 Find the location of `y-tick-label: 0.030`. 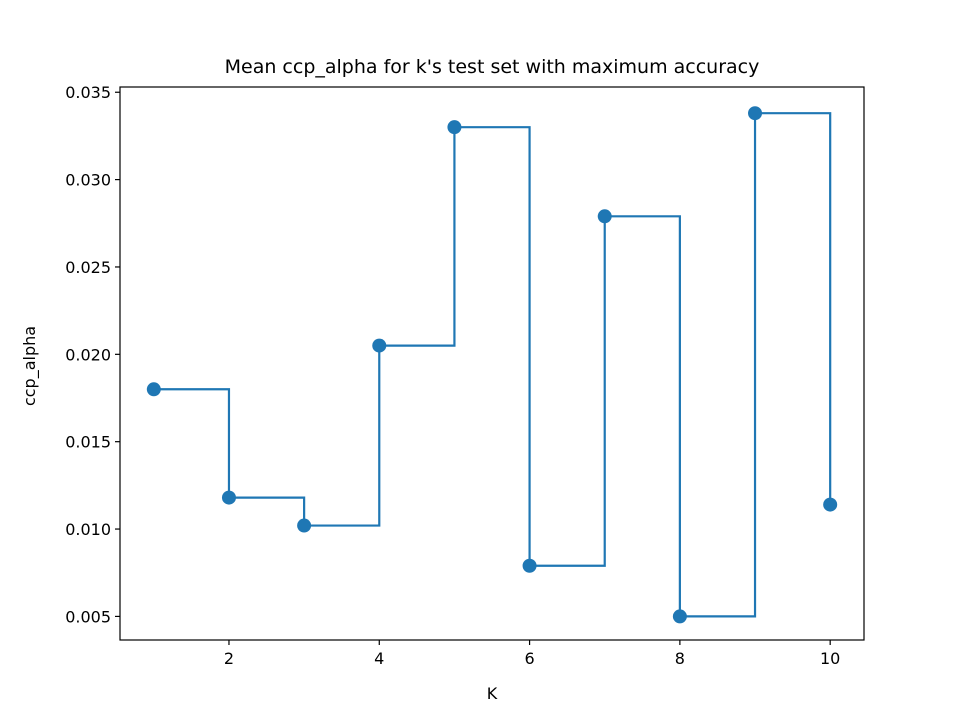

y-tick-label: 0.030 is located at coordinates (88, 180).